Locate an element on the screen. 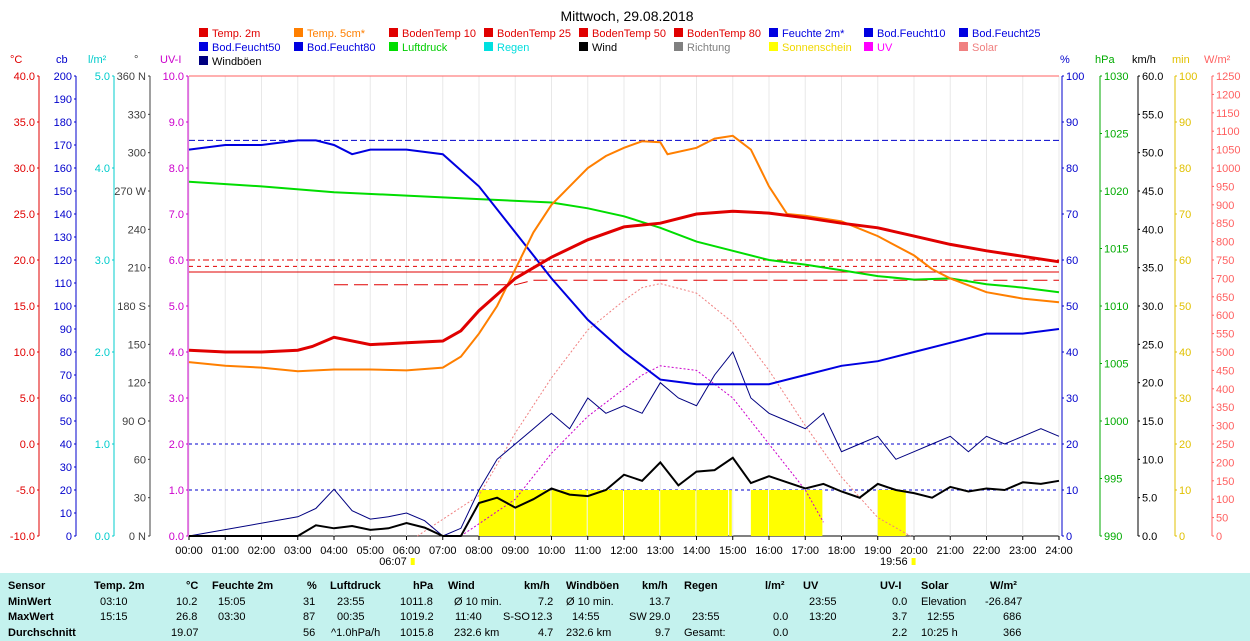  temp-min: 10.2 is located at coordinates (187, 602).